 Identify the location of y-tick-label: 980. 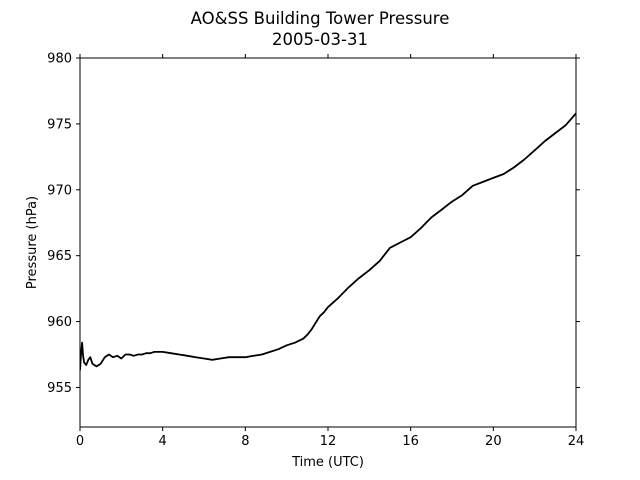
(59, 59).